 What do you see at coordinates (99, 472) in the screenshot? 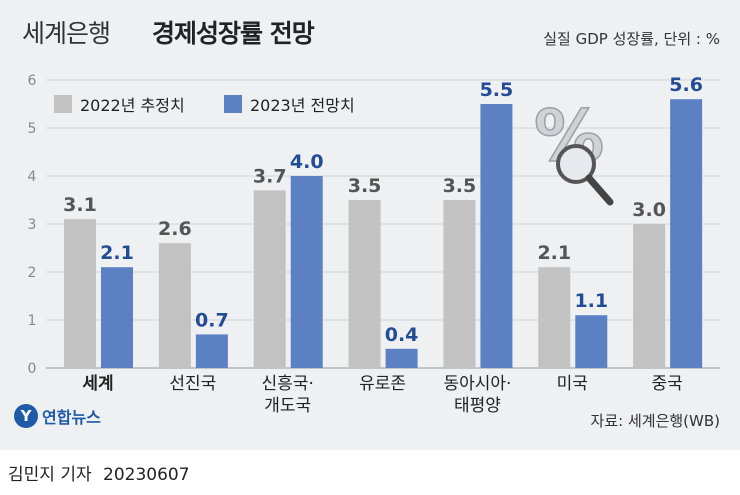
I see `credit: 김민지 기자 20230607` at bounding box center [99, 472].